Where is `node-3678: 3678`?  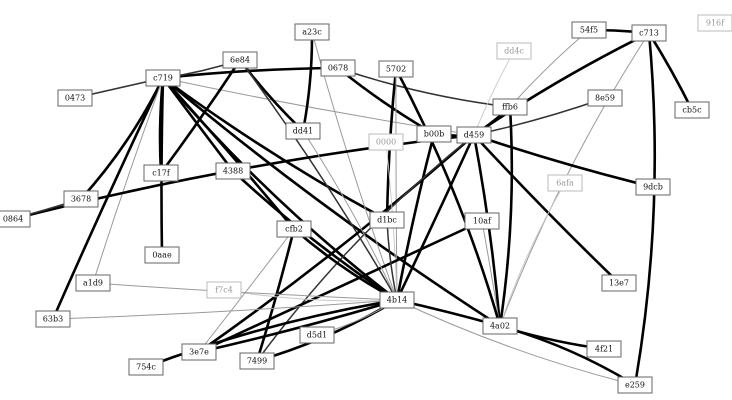 node-3678: 3678 is located at coordinates (81, 199).